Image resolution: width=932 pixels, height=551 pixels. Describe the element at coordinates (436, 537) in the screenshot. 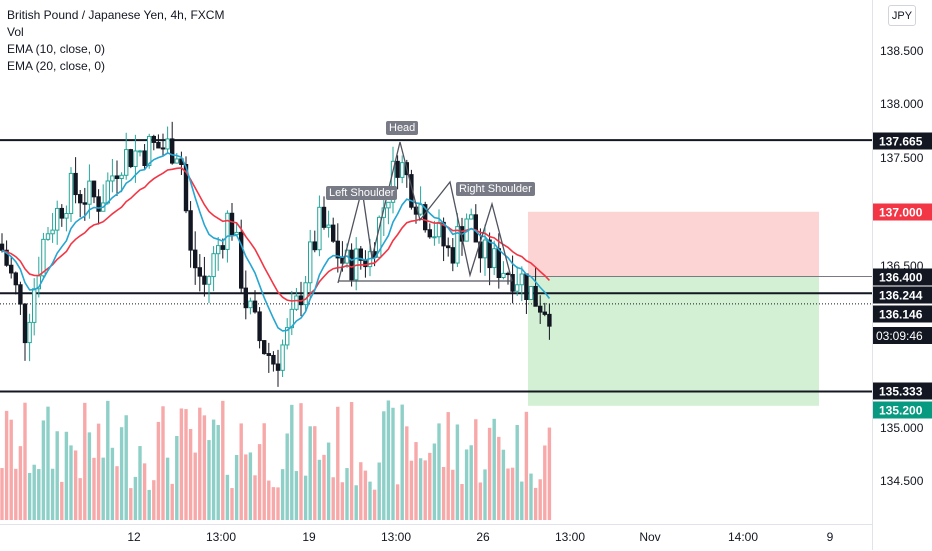

I see `time-axis` at that location.